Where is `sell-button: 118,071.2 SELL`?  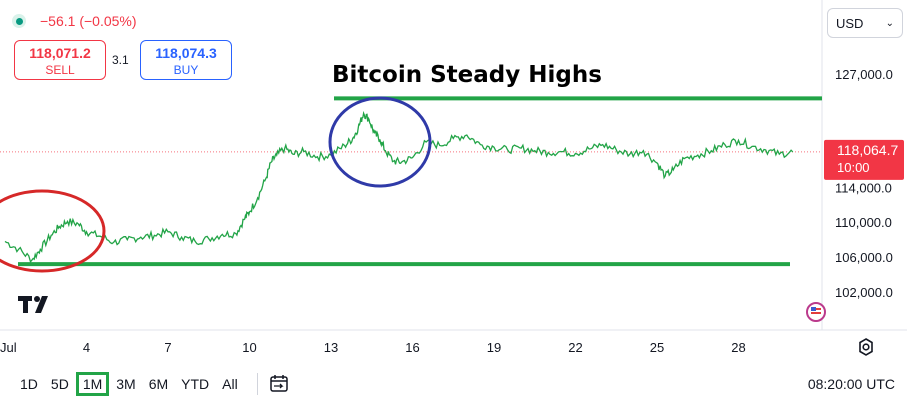 sell-button: 118,071.2 SELL is located at coordinates (60, 60).